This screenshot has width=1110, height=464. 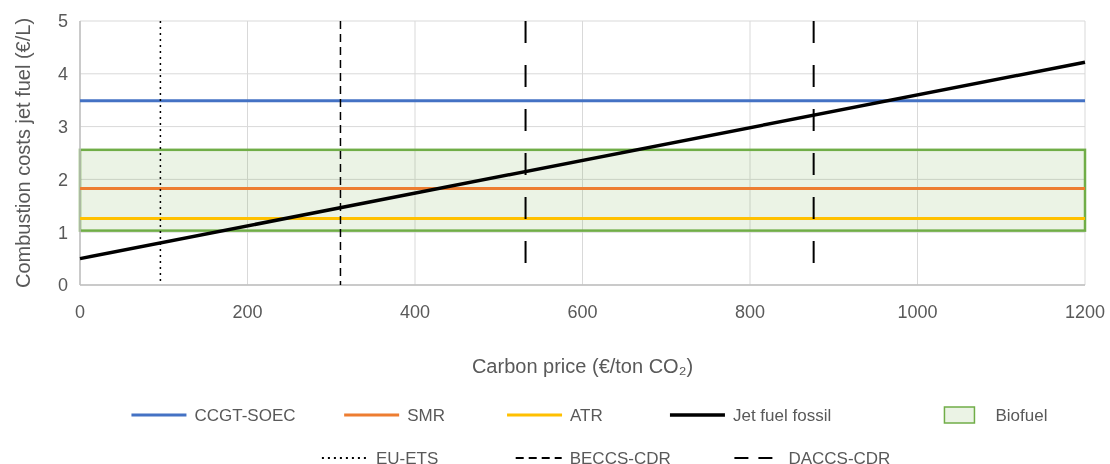 What do you see at coordinates (80, 312) in the screenshot?
I see `x-tick-label: 0` at bounding box center [80, 312].